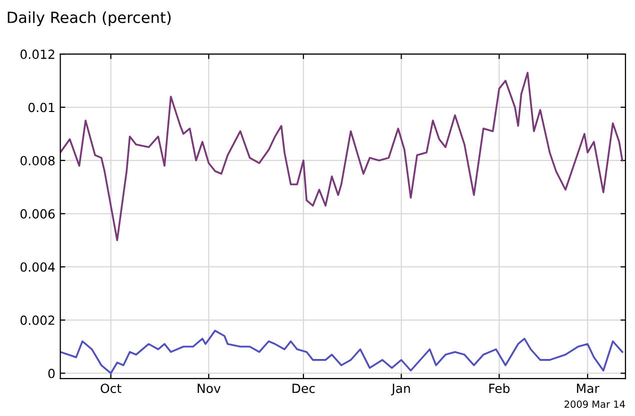 The width and height of the screenshot is (635, 416). I want to click on x-tick-label: Dec, so click(303, 389).